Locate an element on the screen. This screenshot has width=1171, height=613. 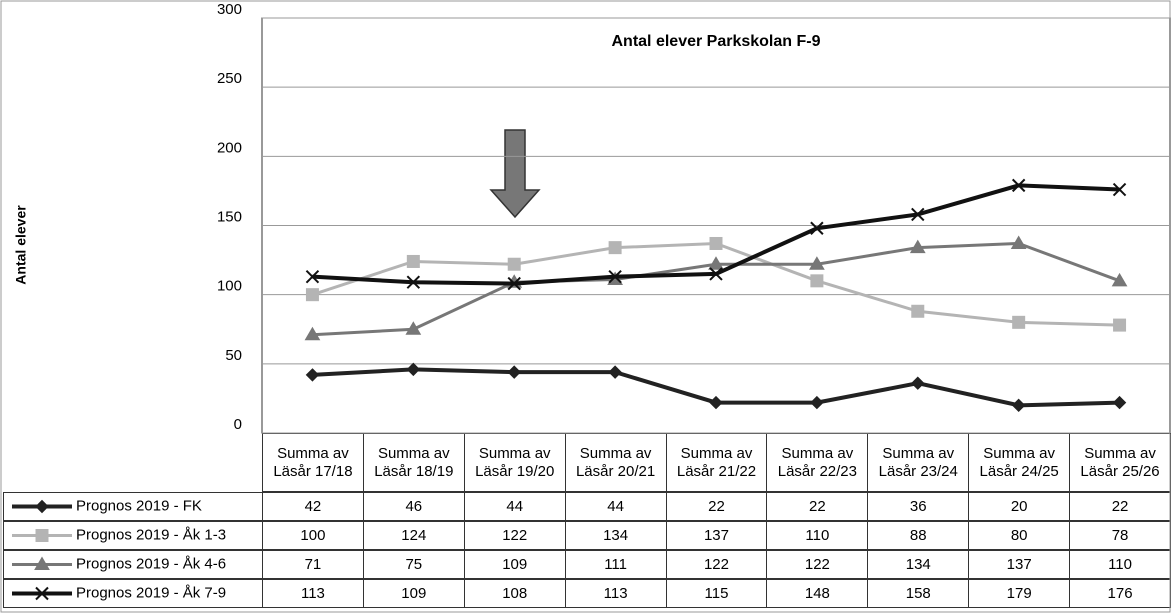
y-tick-label: 0 is located at coordinates (238, 424).